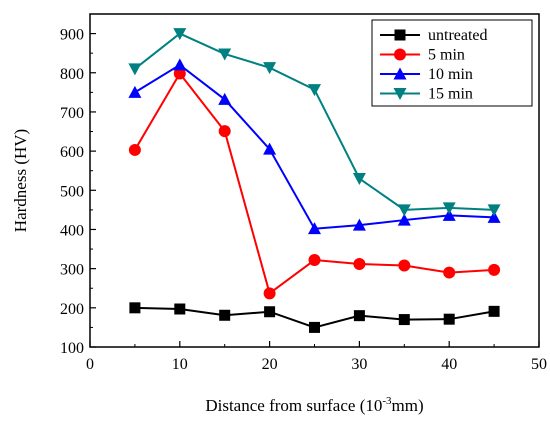 This screenshot has width=550, height=423. I want to click on x-axis-label-superscript: -3, so click(387, 401).